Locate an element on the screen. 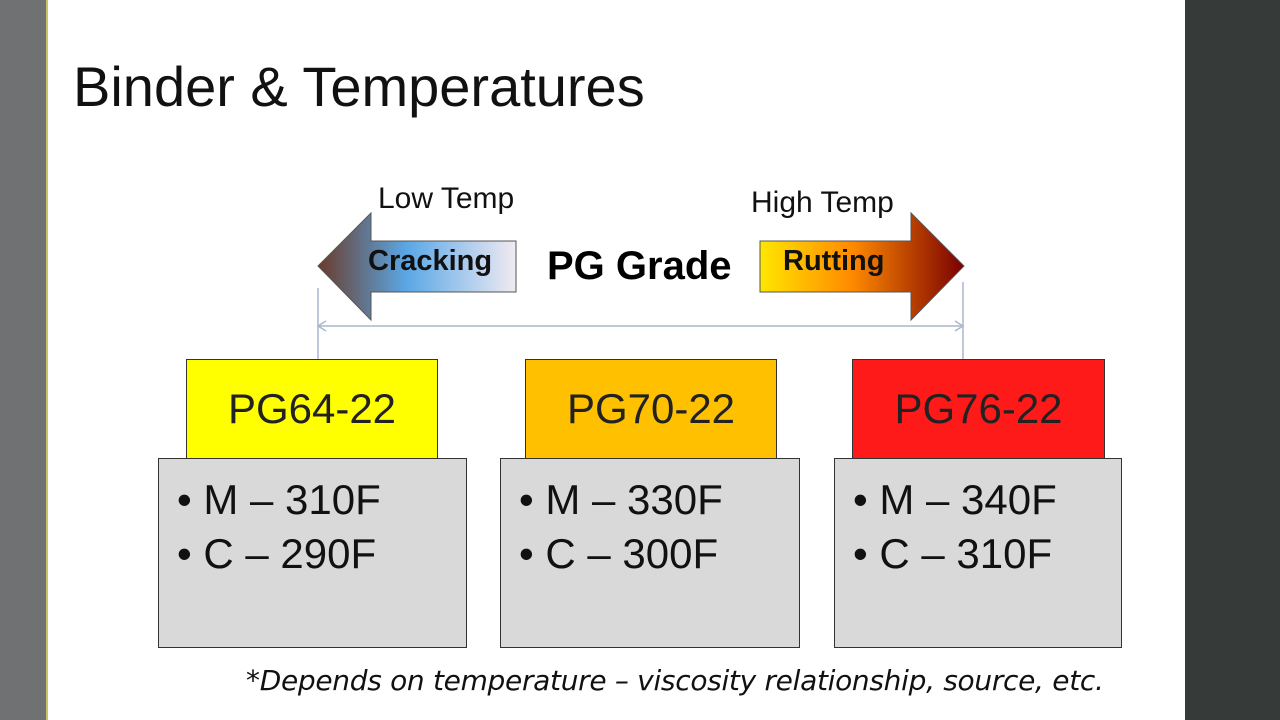 The height and width of the screenshot is (720, 1280). pg-grade-label: PG Grade is located at coordinates (639, 266).